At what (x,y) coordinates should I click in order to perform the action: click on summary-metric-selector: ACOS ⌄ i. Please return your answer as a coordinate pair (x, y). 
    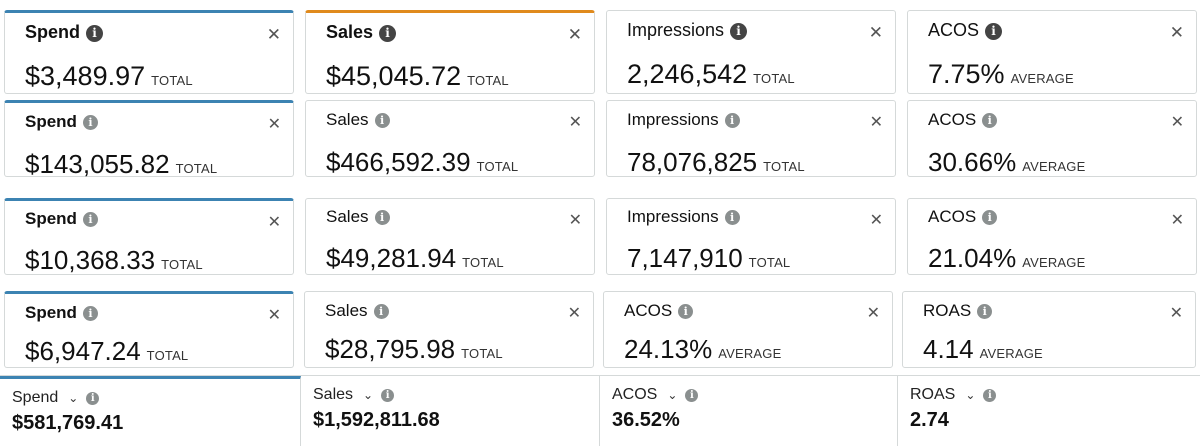
    Looking at the image, I should click on (655, 395).